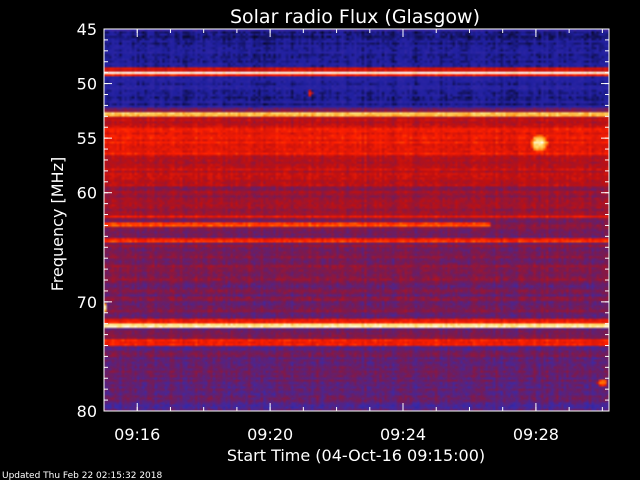 The width and height of the screenshot is (640, 480). I want to click on x-tick-label: 09:28, so click(536, 434).